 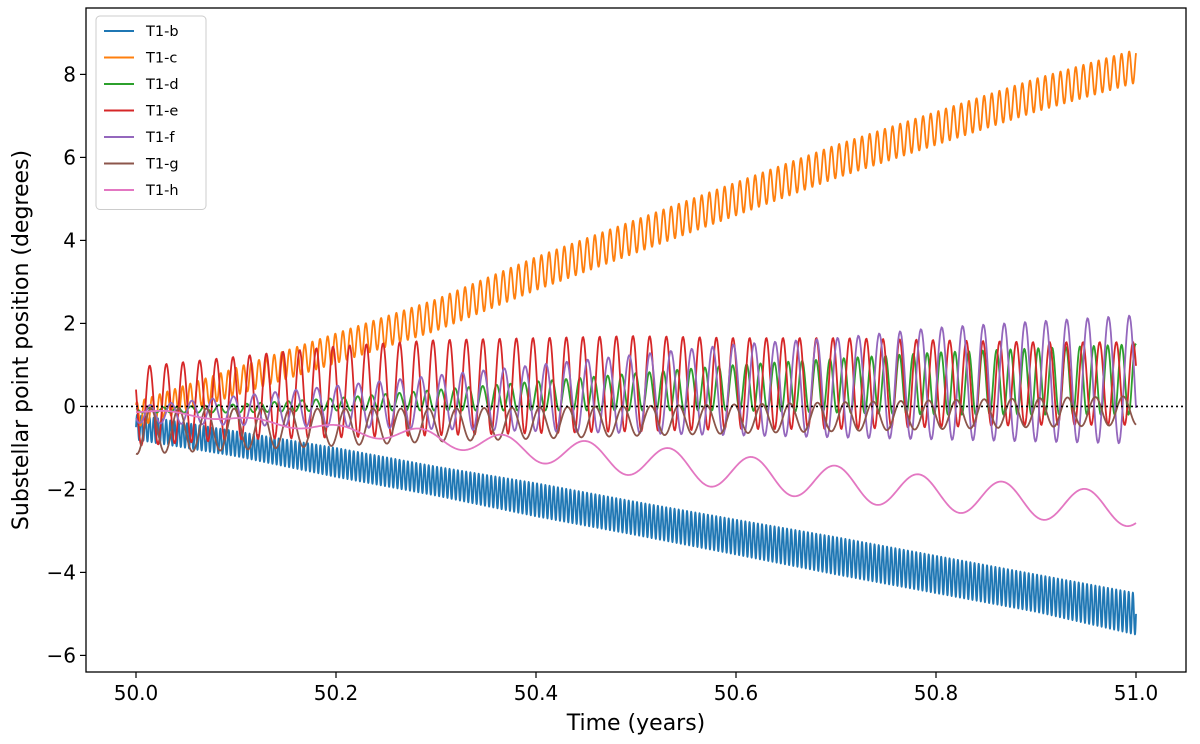 What do you see at coordinates (160, 138) in the screenshot?
I see `legend-label-t1-f: T1-f` at bounding box center [160, 138].